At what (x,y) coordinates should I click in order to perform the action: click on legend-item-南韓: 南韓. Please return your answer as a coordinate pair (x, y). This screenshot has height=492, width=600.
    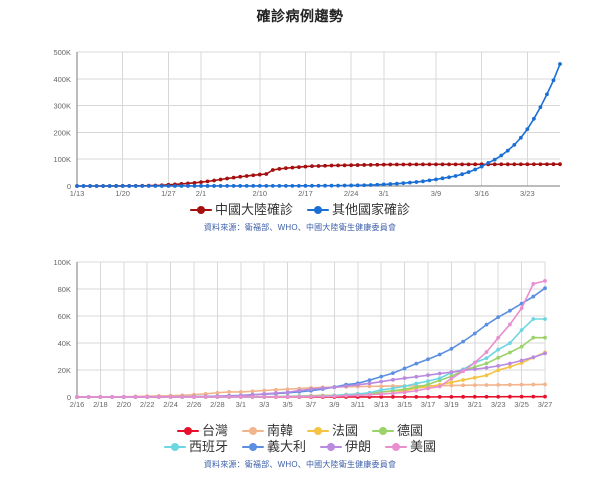
    Looking at the image, I should click on (267, 430).